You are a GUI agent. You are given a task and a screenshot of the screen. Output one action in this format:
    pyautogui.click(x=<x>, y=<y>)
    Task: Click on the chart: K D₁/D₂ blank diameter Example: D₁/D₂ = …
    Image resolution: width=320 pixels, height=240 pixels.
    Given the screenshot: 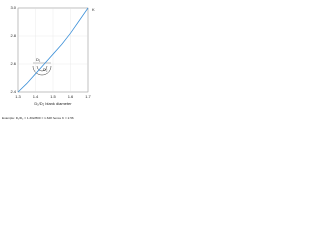 What is the action you would take?
    pyautogui.click(x=48, y=62)
    